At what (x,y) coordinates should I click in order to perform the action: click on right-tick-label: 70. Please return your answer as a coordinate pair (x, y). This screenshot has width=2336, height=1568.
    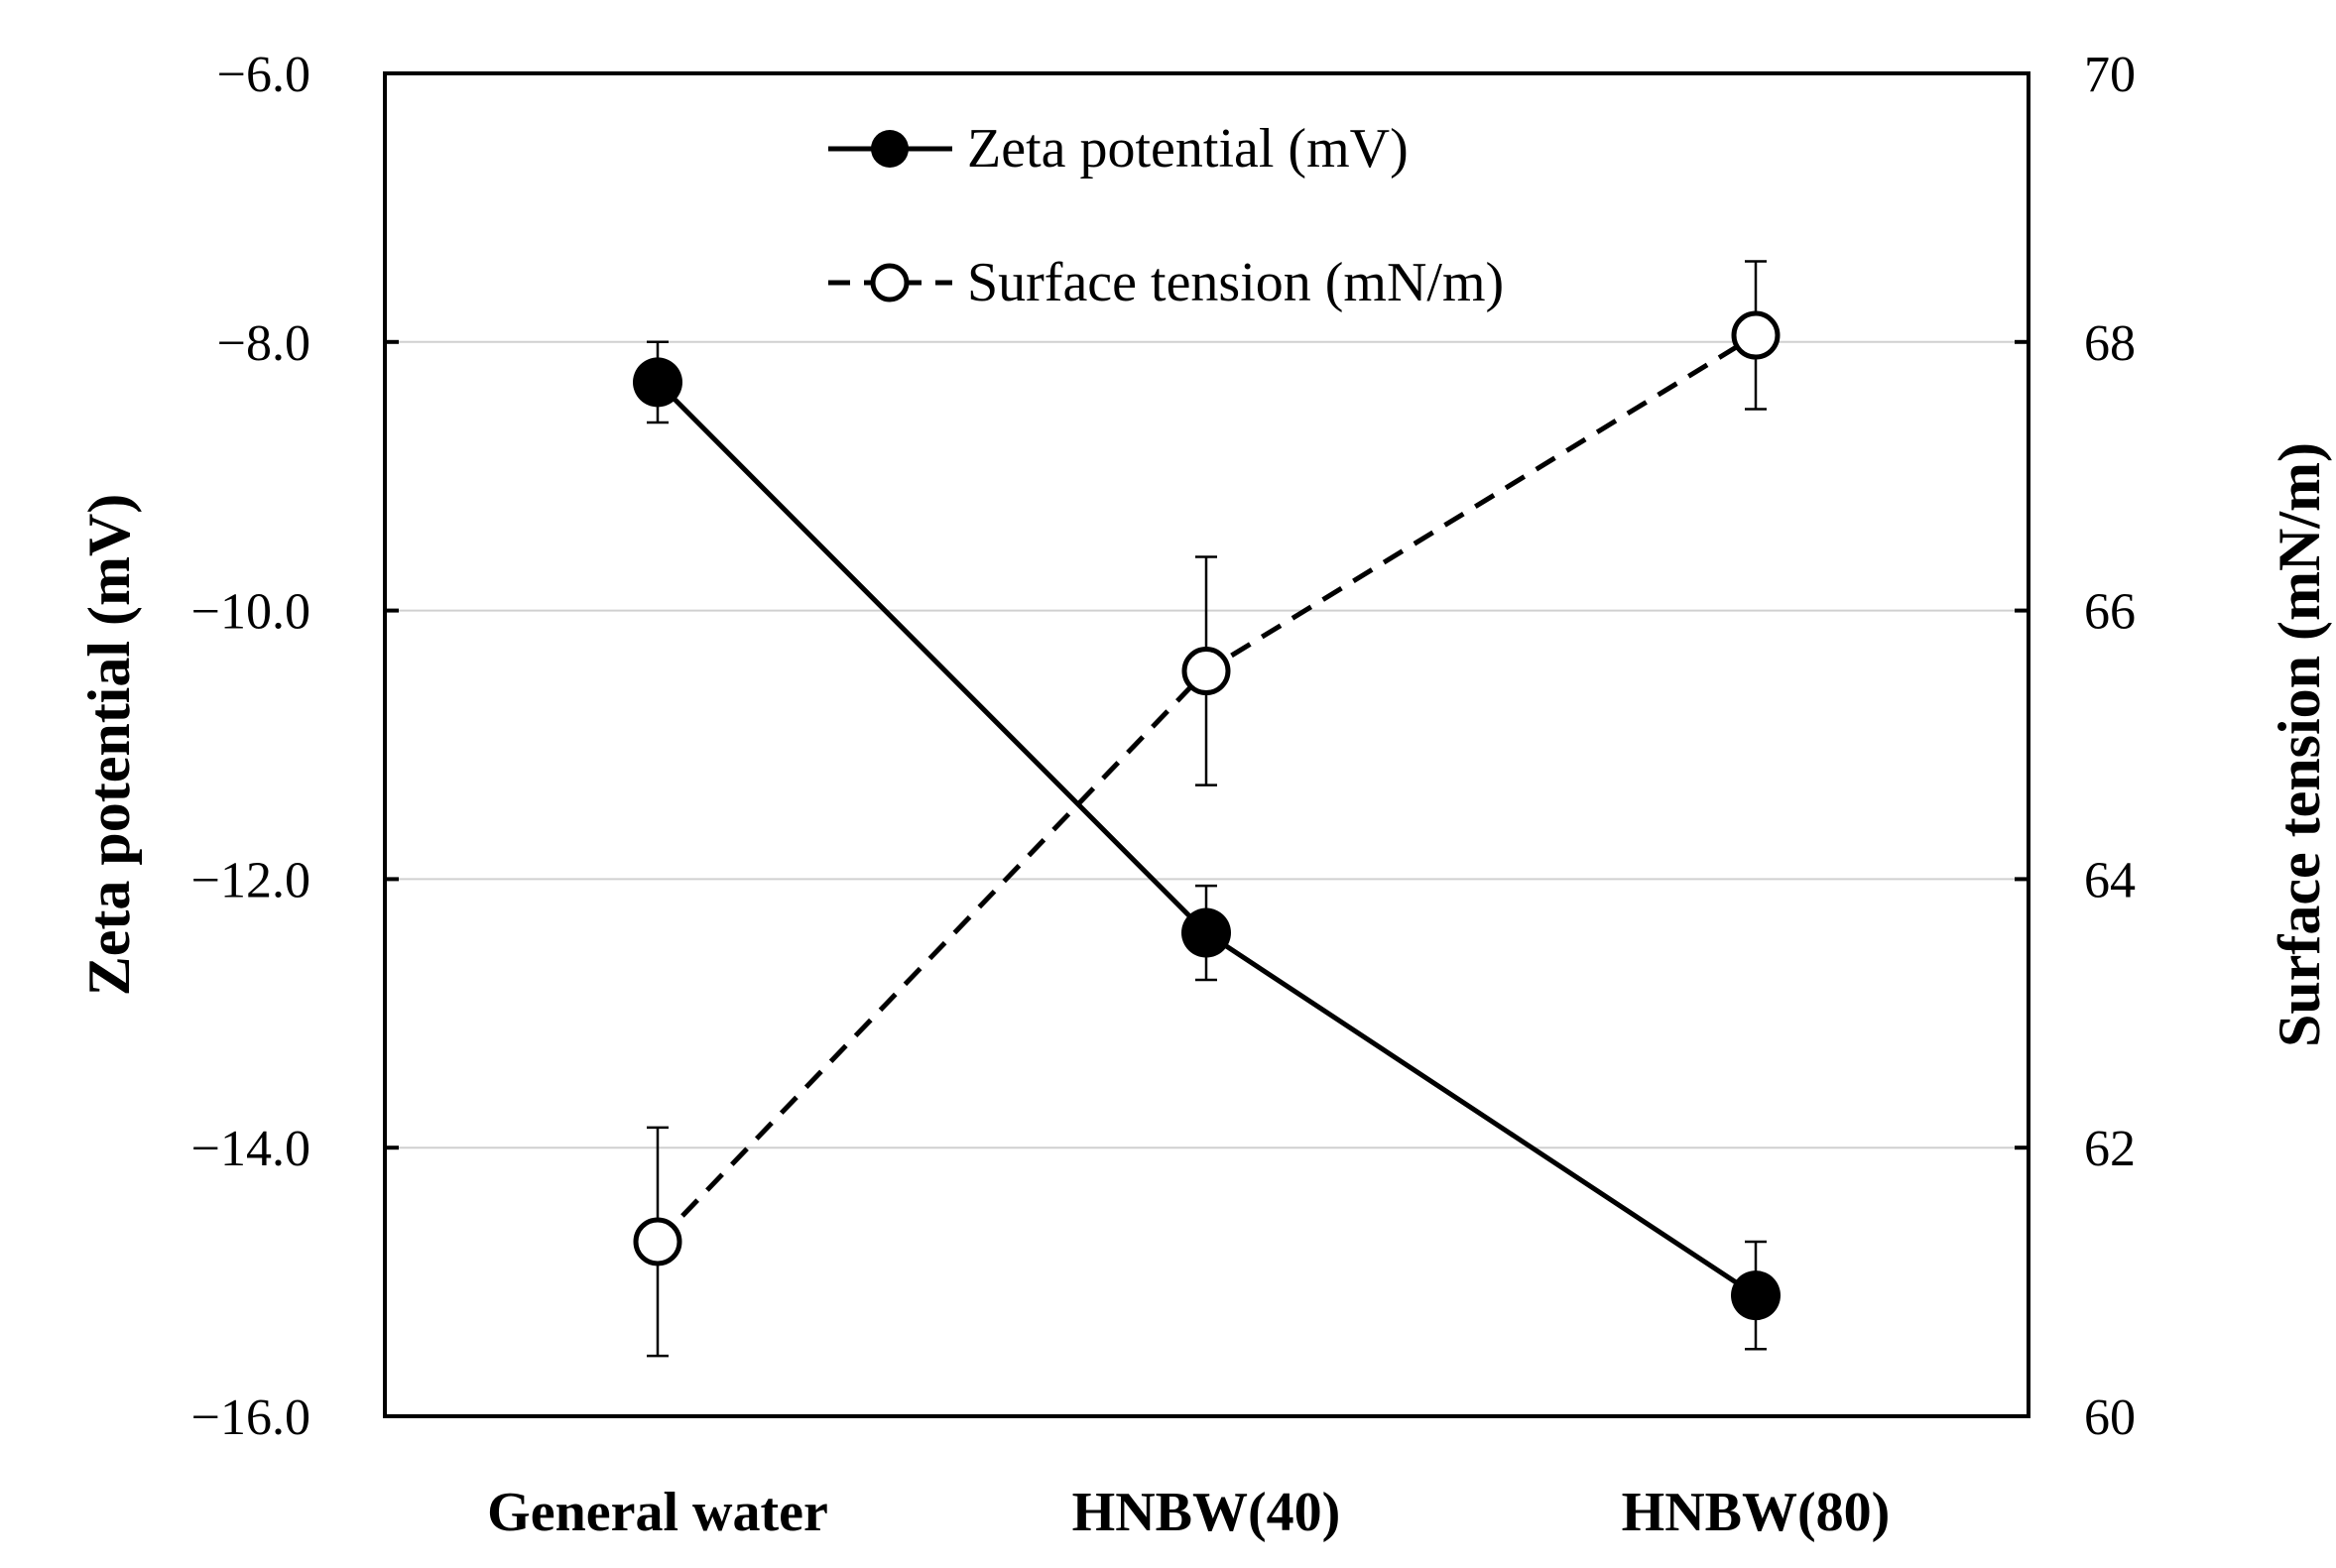
    Looking at the image, I should click on (2110, 75).